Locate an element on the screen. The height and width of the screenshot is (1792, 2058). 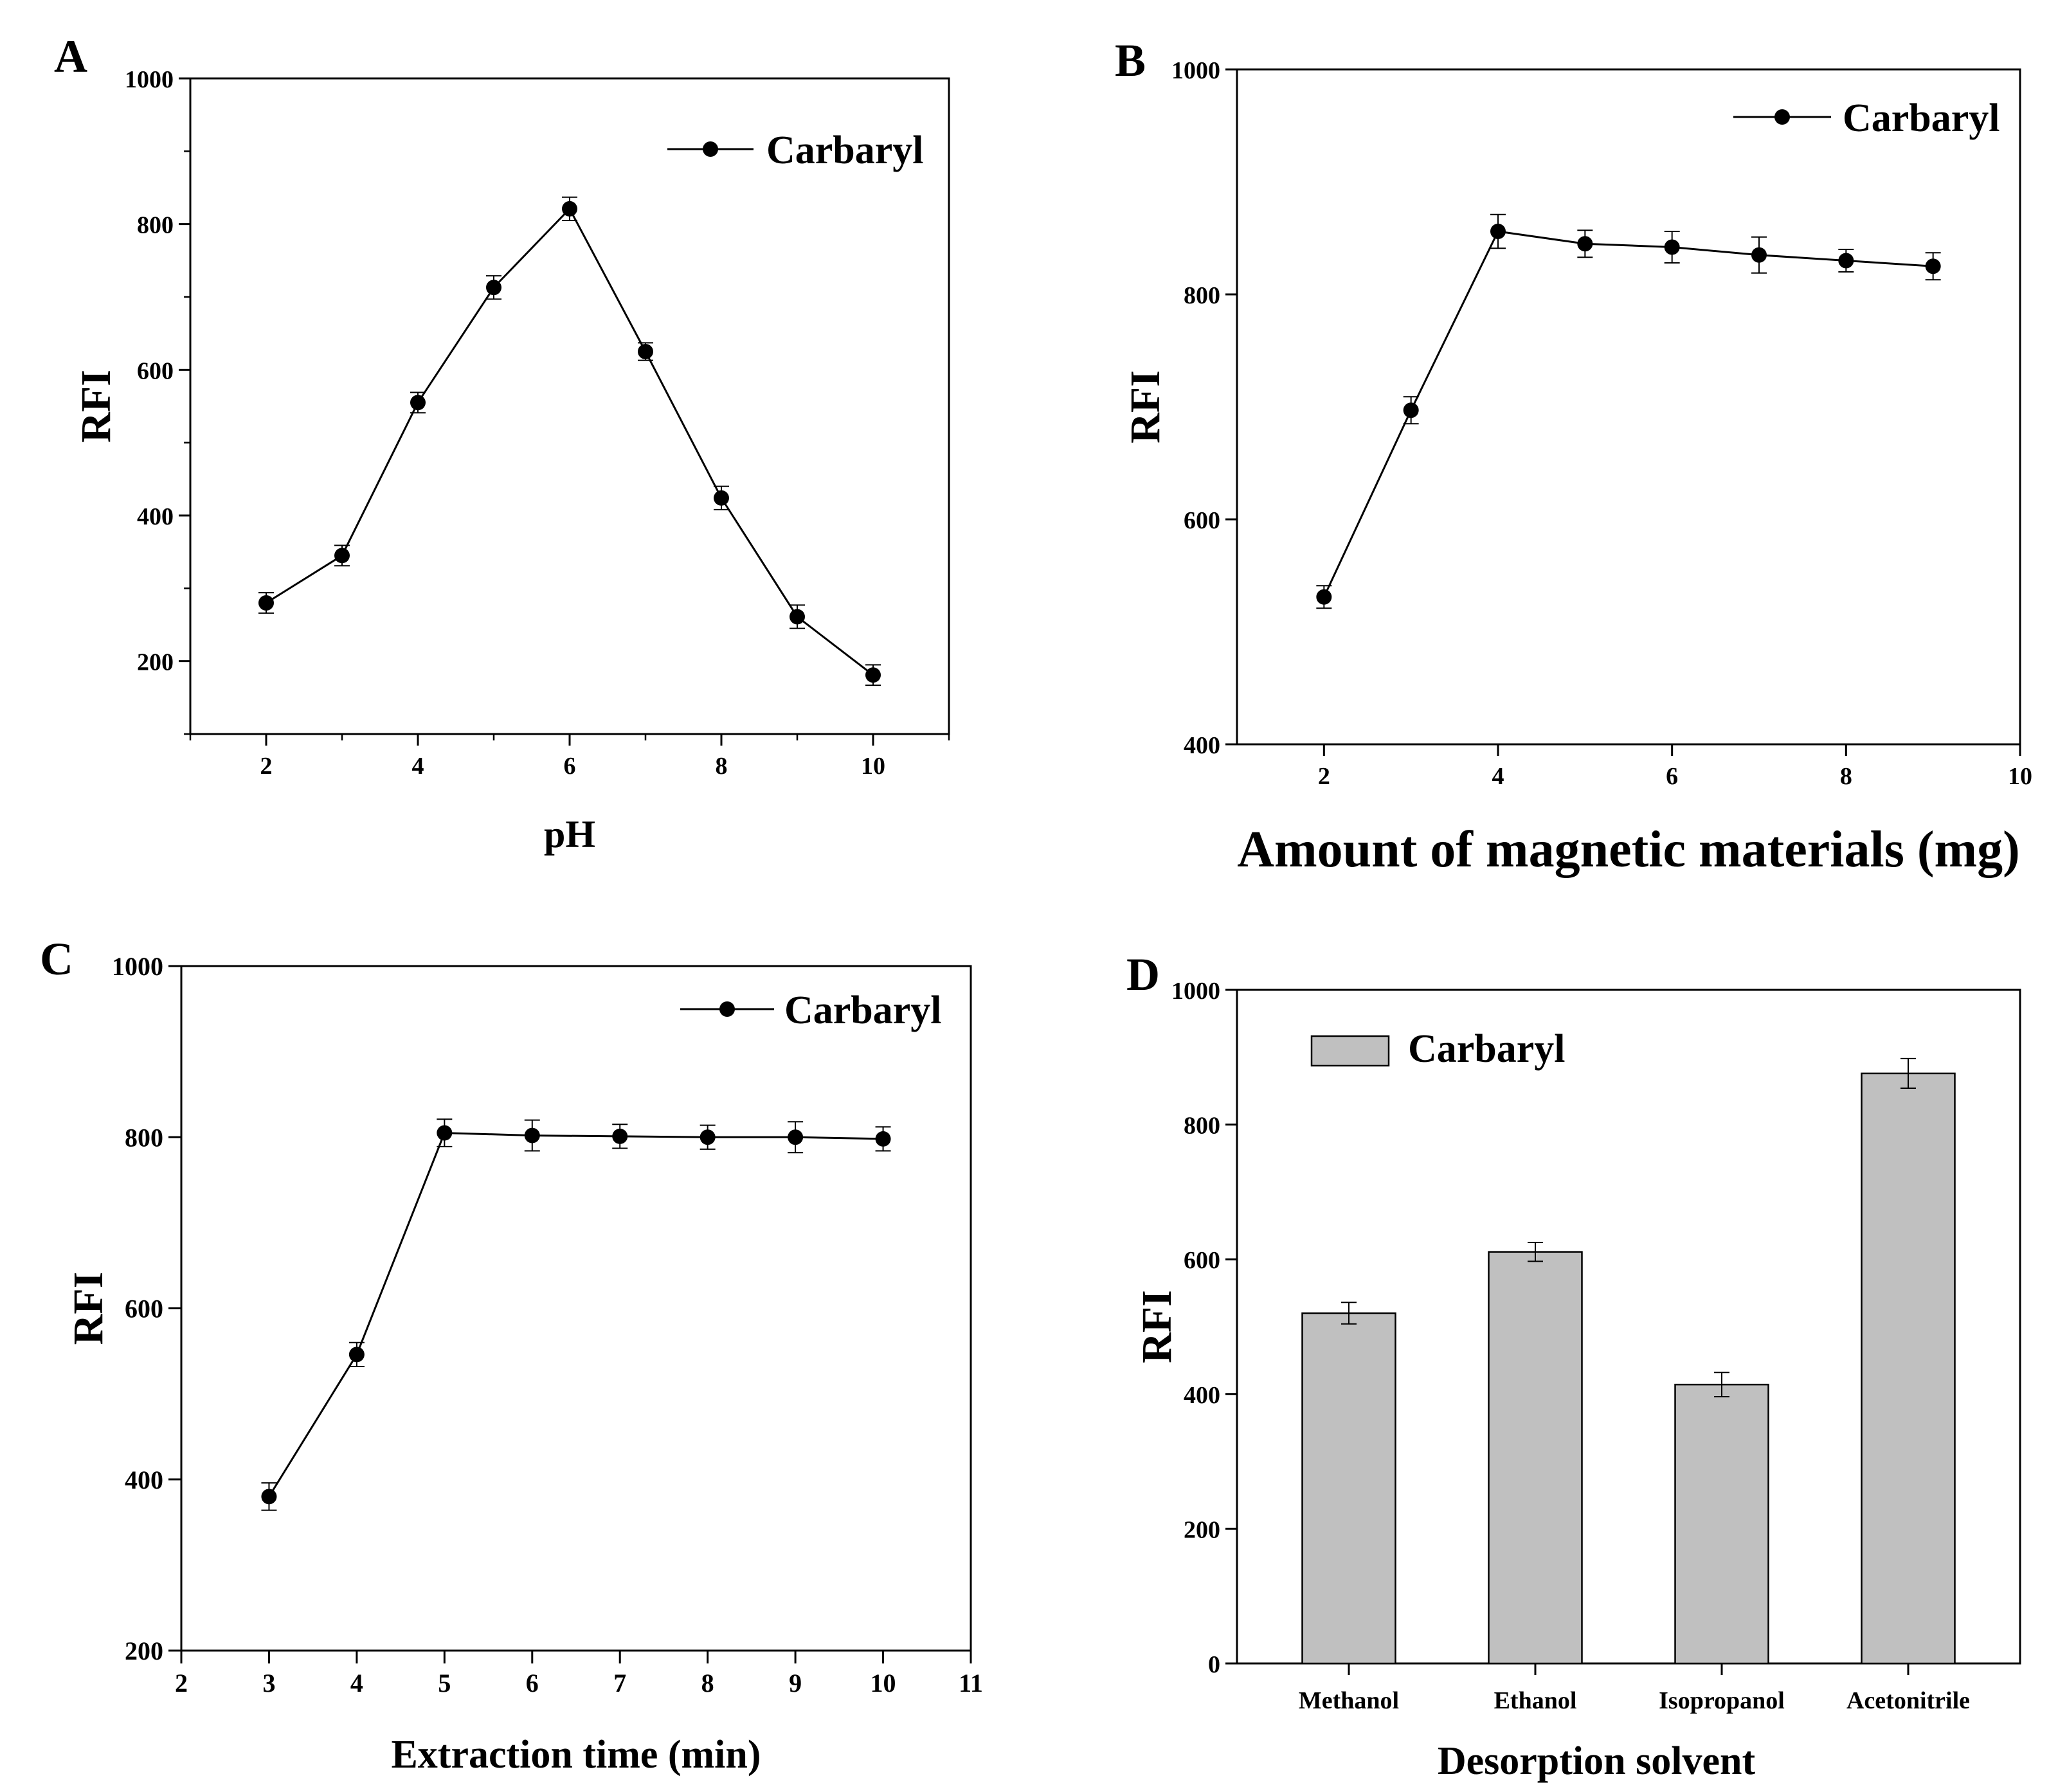
x-tick-label: Isopropanol is located at coordinates (1722, 1700).